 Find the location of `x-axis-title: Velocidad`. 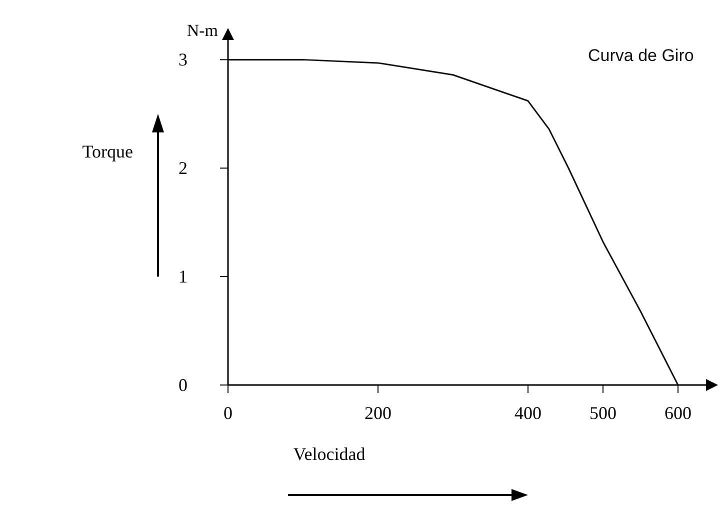

x-axis-title: Velocidad is located at coordinates (329, 454).